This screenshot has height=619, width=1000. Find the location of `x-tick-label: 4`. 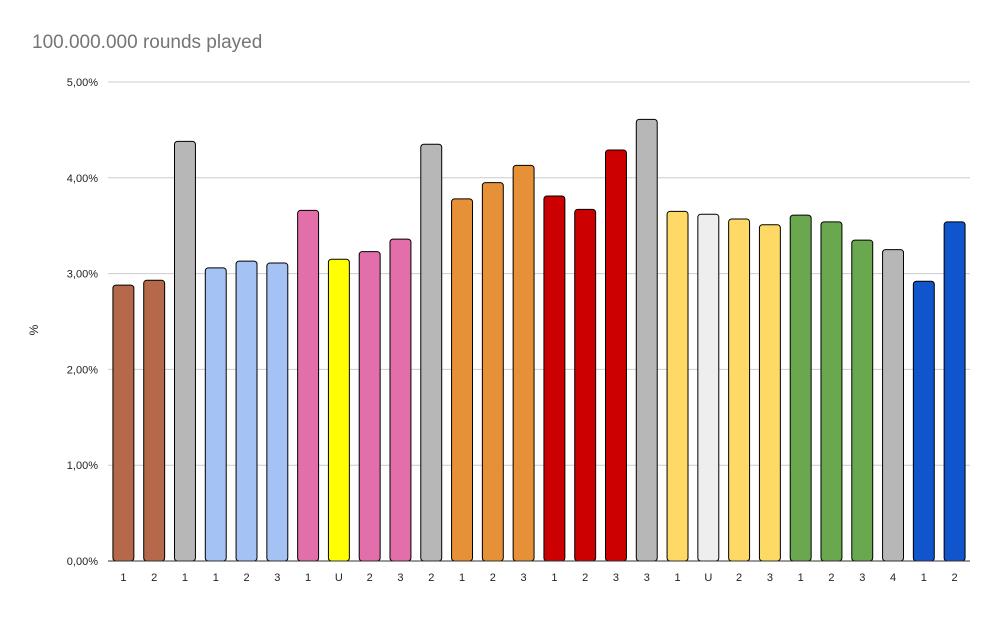

x-tick-label: 4 is located at coordinates (893, 578).